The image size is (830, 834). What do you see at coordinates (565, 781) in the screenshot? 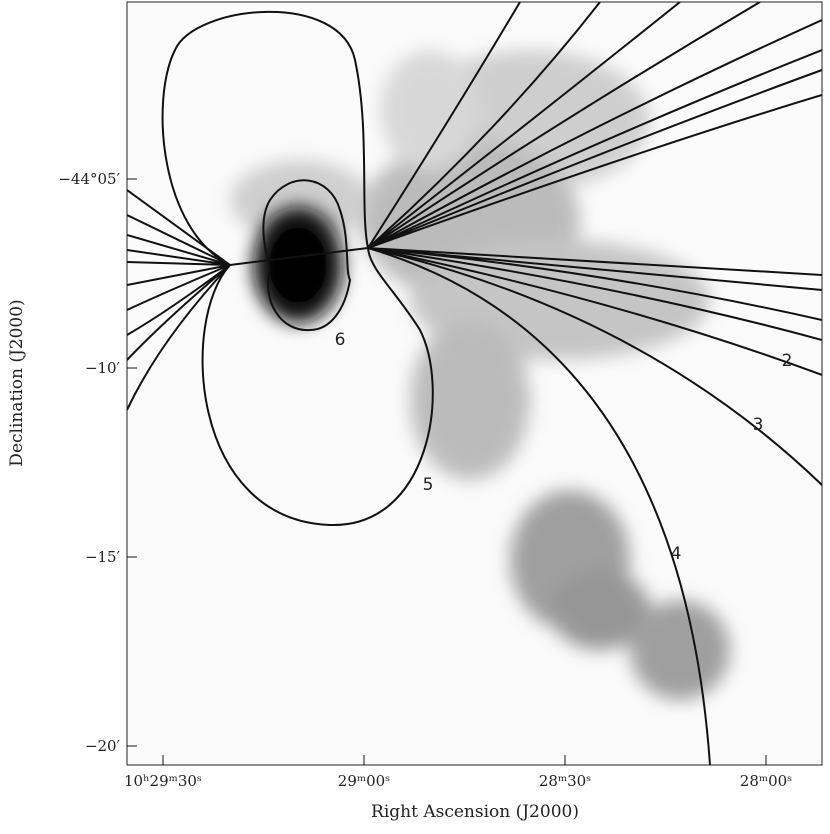
I see `x-tick-label: 28ᵐ30ˢ` at bounding box center [565, 781].